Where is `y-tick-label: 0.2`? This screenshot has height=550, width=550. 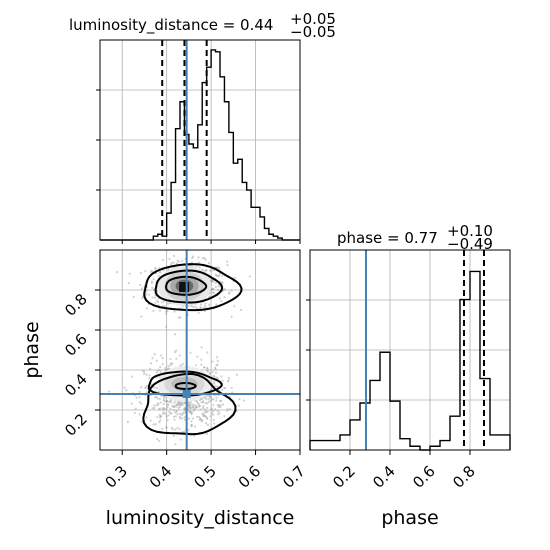
y-tick-label: 0.2 is located at coordinates (76, 425).